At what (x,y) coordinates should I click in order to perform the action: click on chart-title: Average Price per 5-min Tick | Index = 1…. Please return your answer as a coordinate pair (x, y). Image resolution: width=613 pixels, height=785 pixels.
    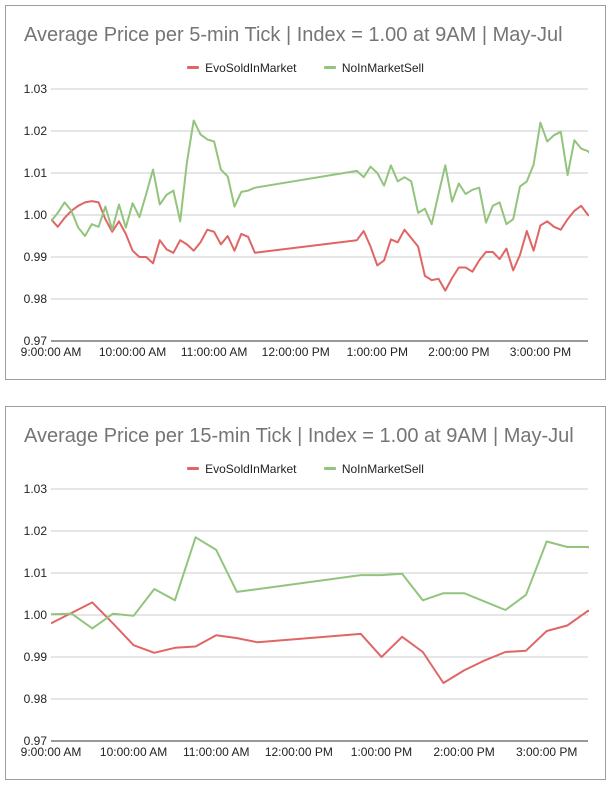
    Looking at the image, I should click on (293, 35).